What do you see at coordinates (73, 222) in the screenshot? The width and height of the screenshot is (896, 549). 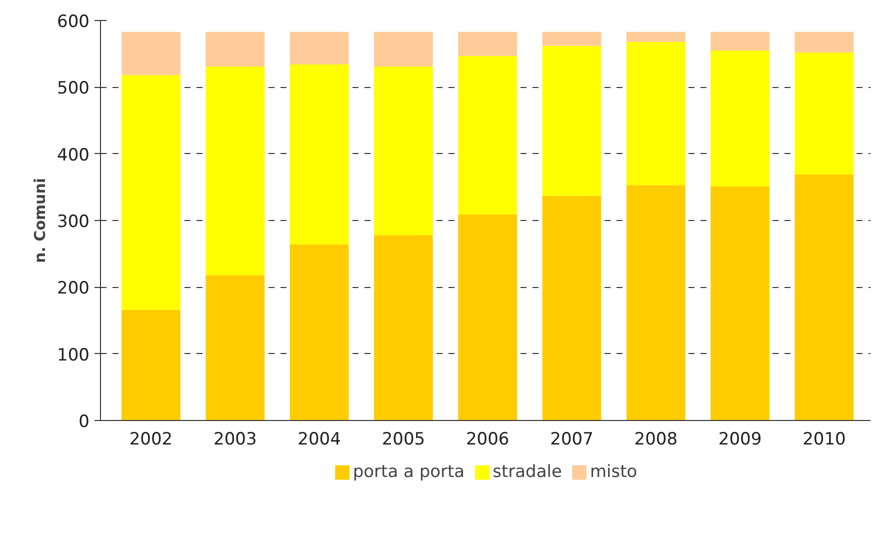 I see `y-tick-label: 300` at bounding box center [73, 222].